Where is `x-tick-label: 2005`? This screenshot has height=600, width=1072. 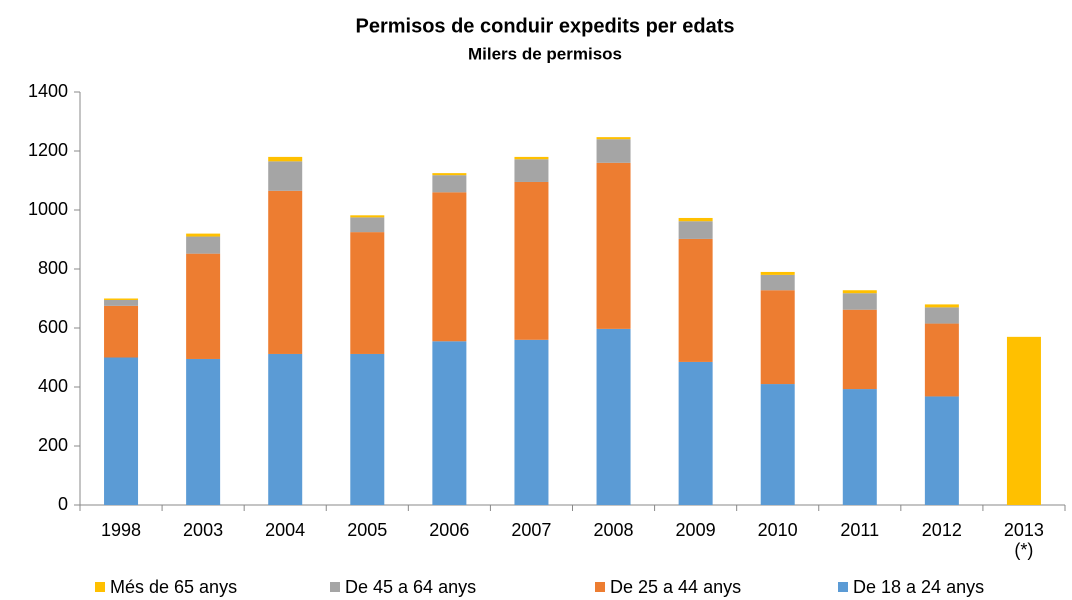 x-tick-label: 2005 is located at coordinates (367, 530).